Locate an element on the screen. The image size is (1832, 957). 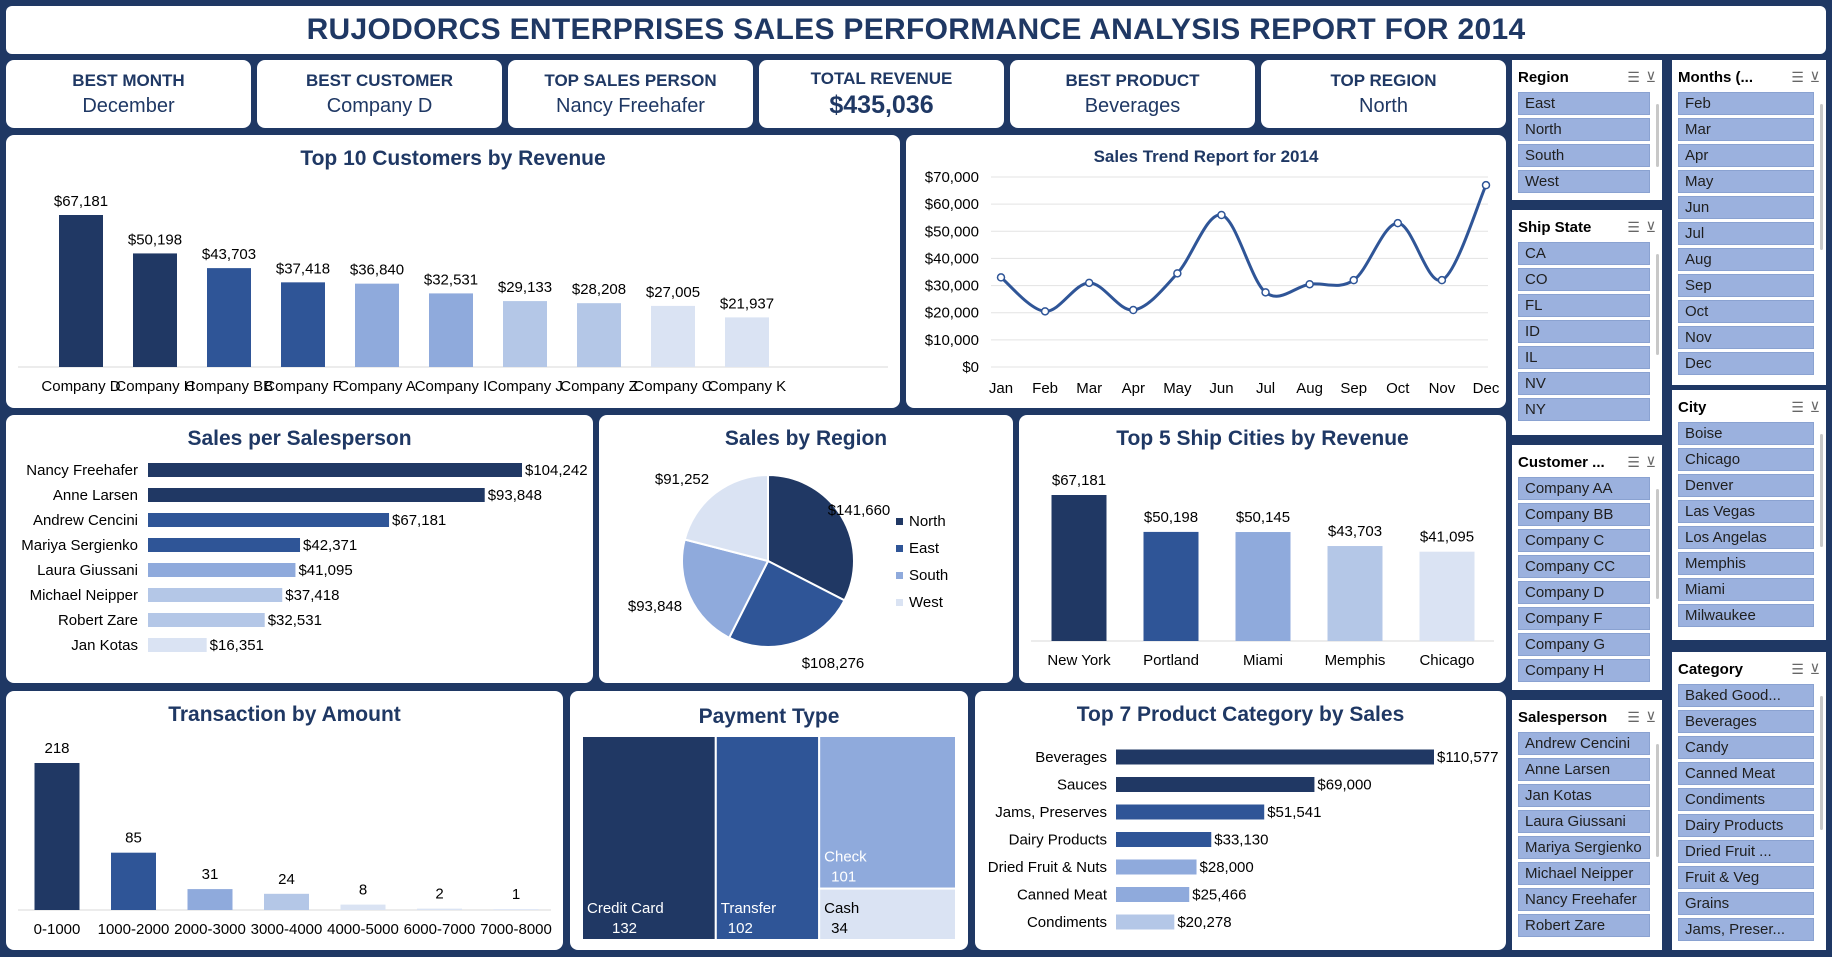
slicer-item: South is located at coordinates (1584, 155).